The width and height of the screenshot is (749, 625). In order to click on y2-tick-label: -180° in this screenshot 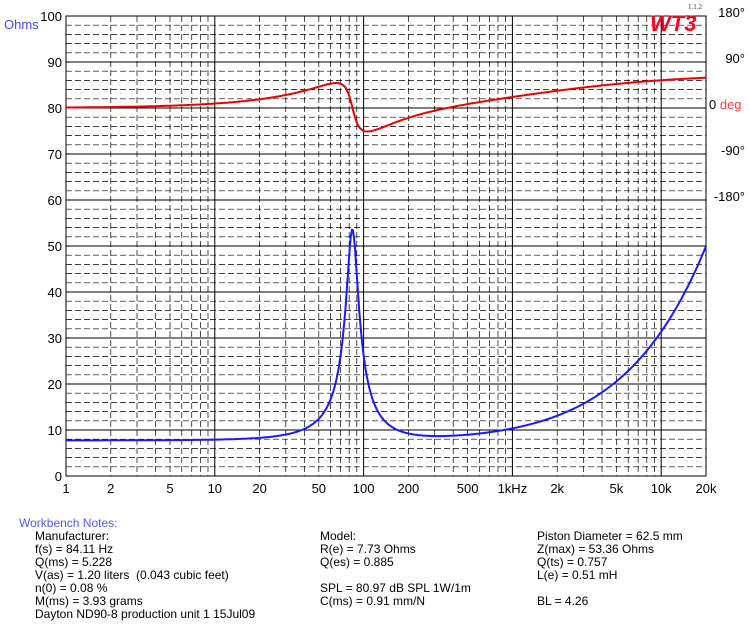, I will do `click(729, 196)`.